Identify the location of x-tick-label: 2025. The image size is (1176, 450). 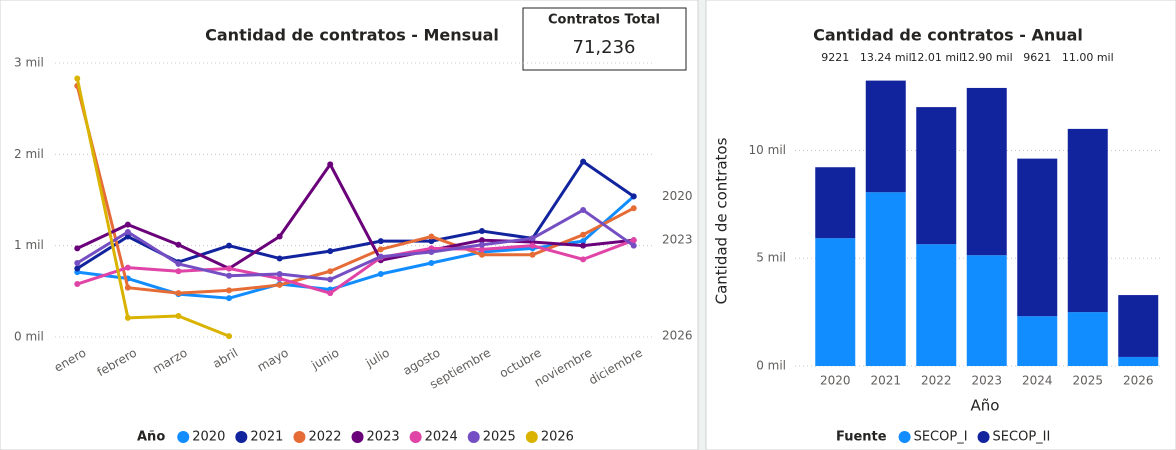
(1087, 381).